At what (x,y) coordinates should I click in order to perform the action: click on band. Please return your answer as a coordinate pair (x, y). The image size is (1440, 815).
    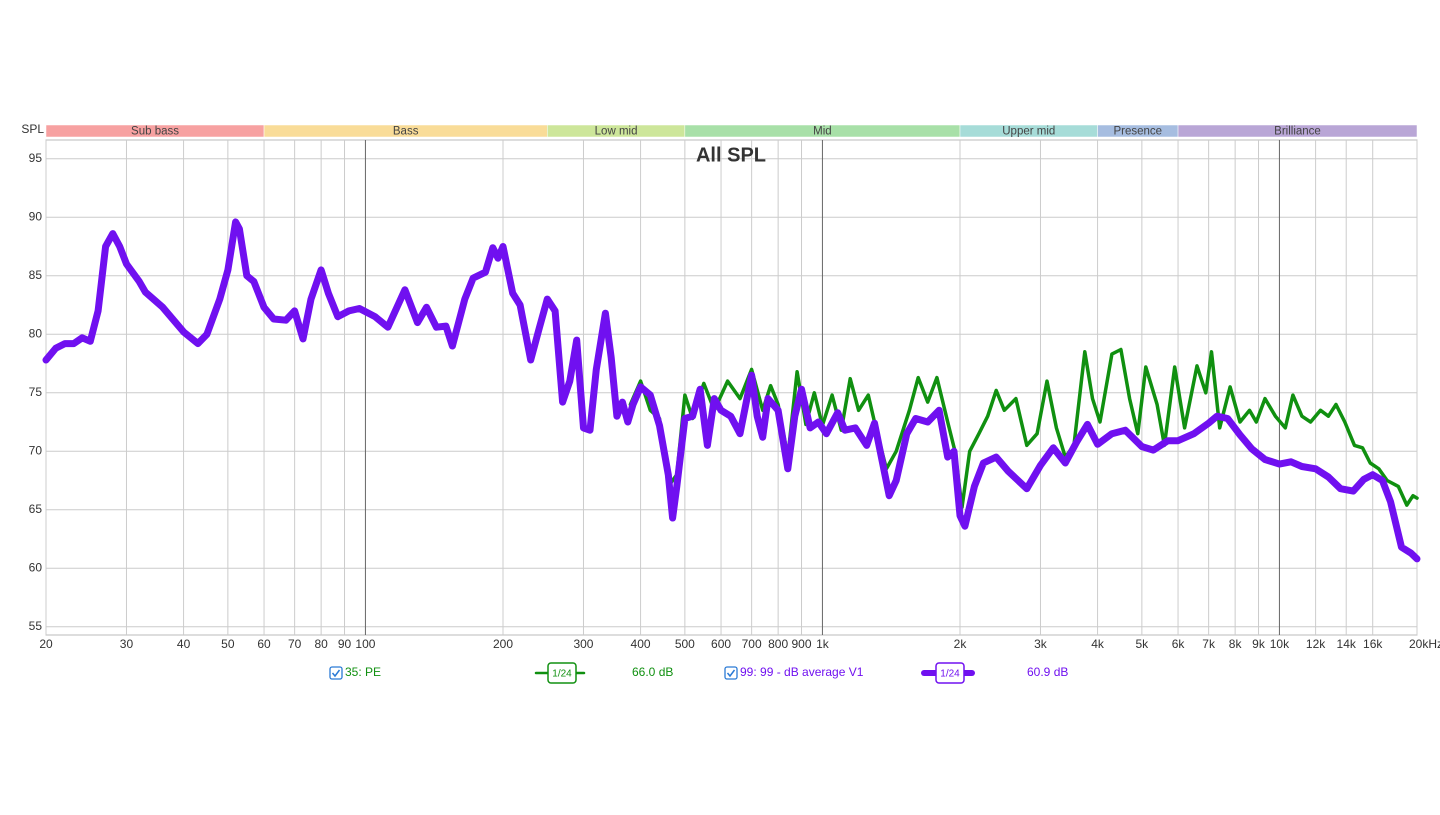
    Looking at the image, I should click on (1297, 131).